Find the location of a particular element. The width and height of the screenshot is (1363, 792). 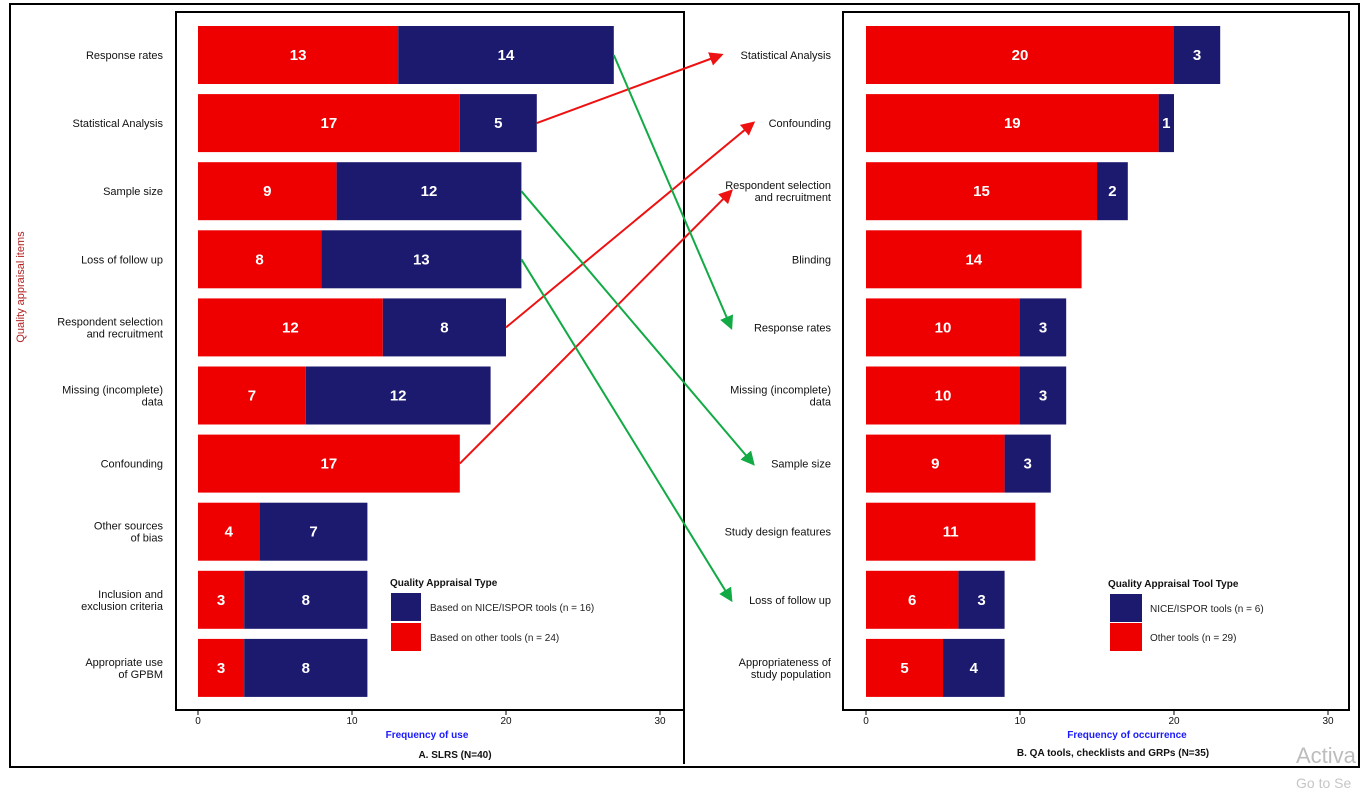

panel-a-category-label-line: data is located at coordinates (153, 403).